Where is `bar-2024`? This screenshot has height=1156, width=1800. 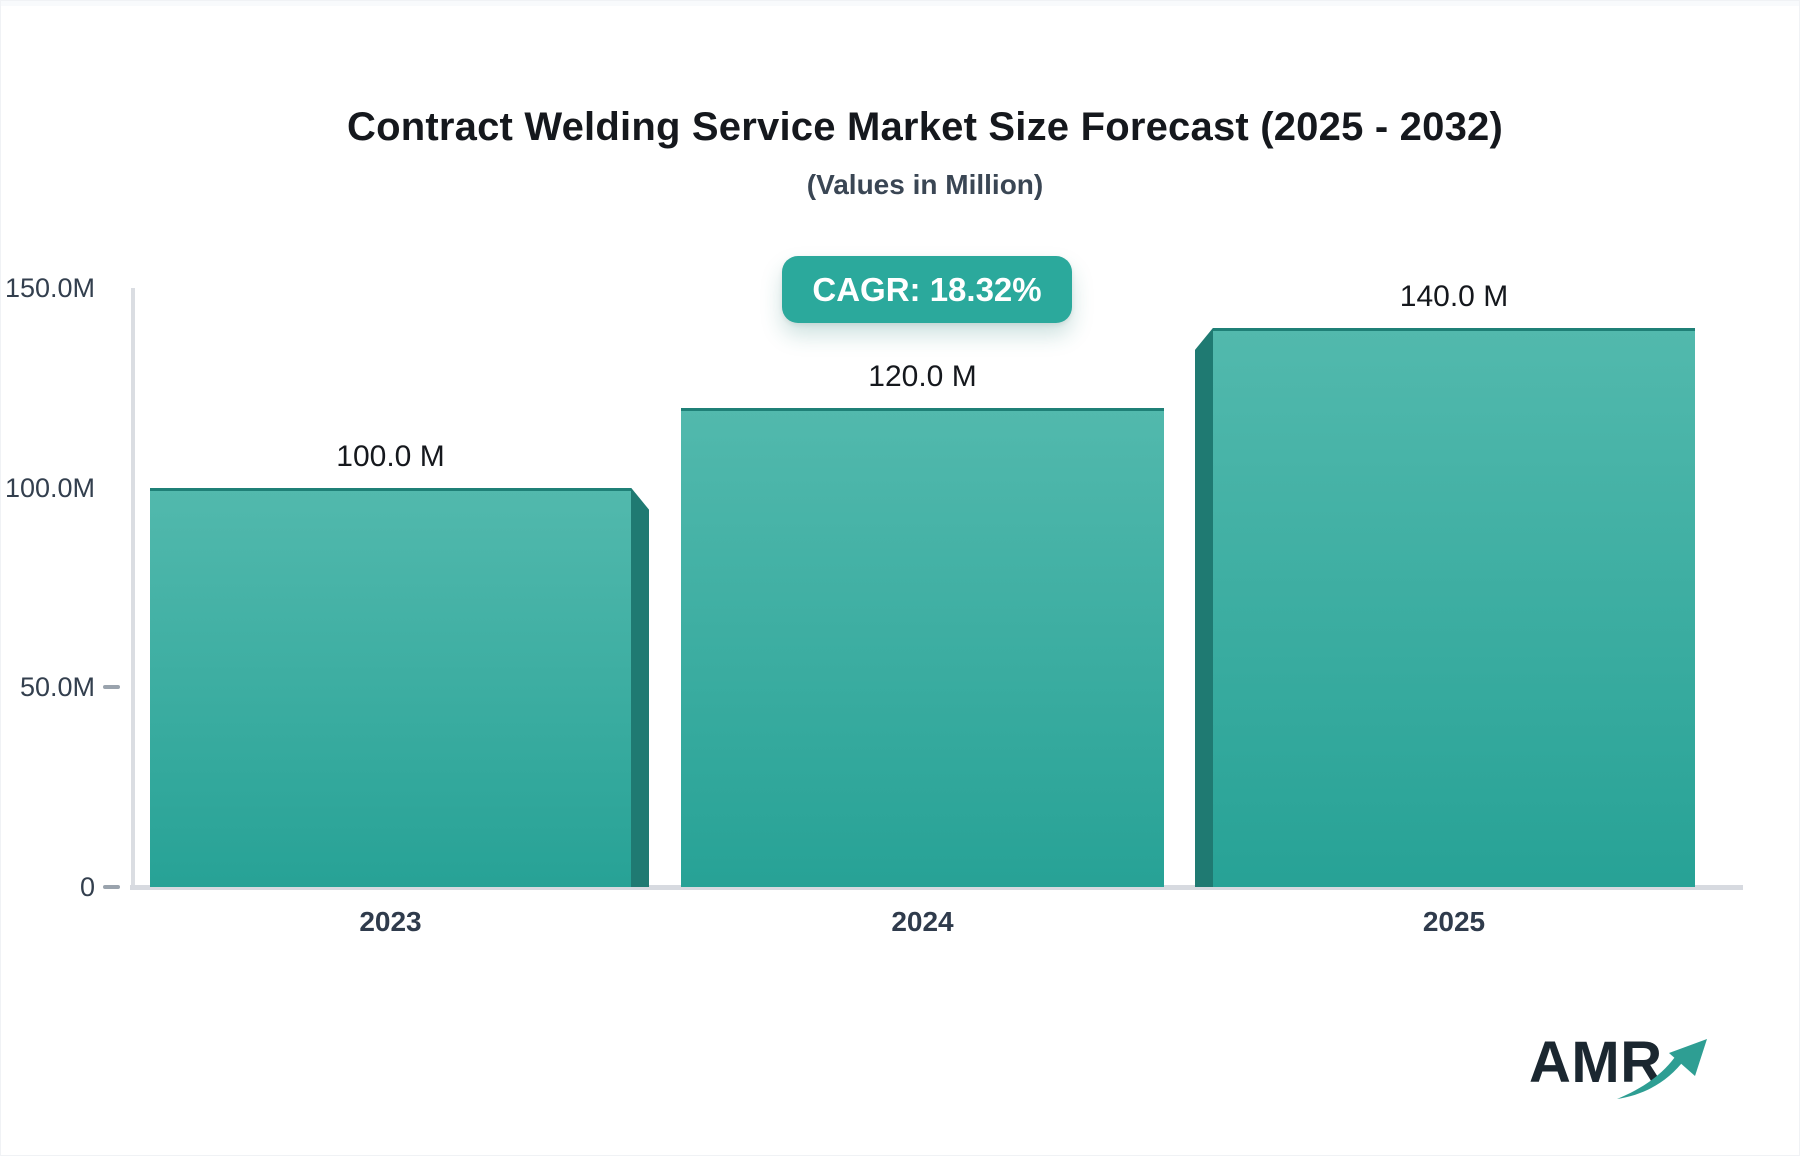
bar-2024 is located at coordinates (922, 647).